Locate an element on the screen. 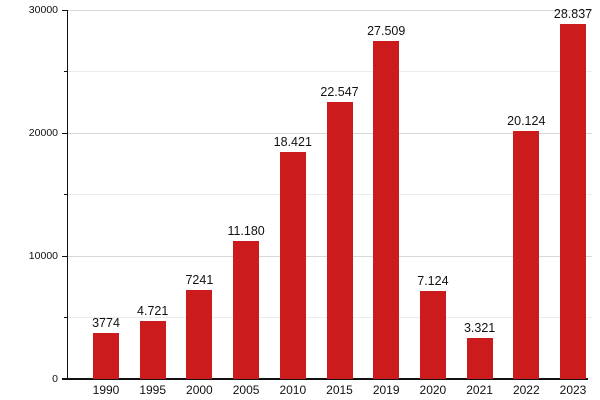 This screenshot has width=600, height=400. bar-value-label: 22.547 is located at coordinates (339, 91).